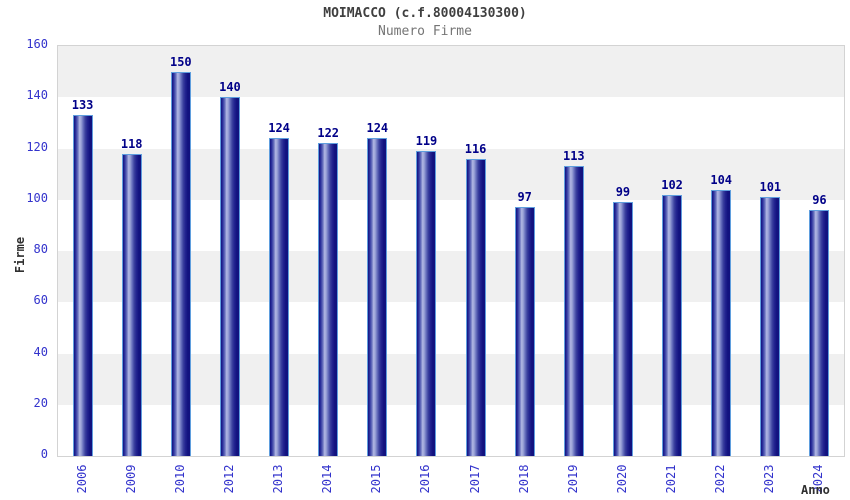 The height and width of the screenshot is (500, 850). What do you see at coordinates (621, 479) in the screenshot?
I see `x-tick-label: 2020` at bounding box center [621, 479].